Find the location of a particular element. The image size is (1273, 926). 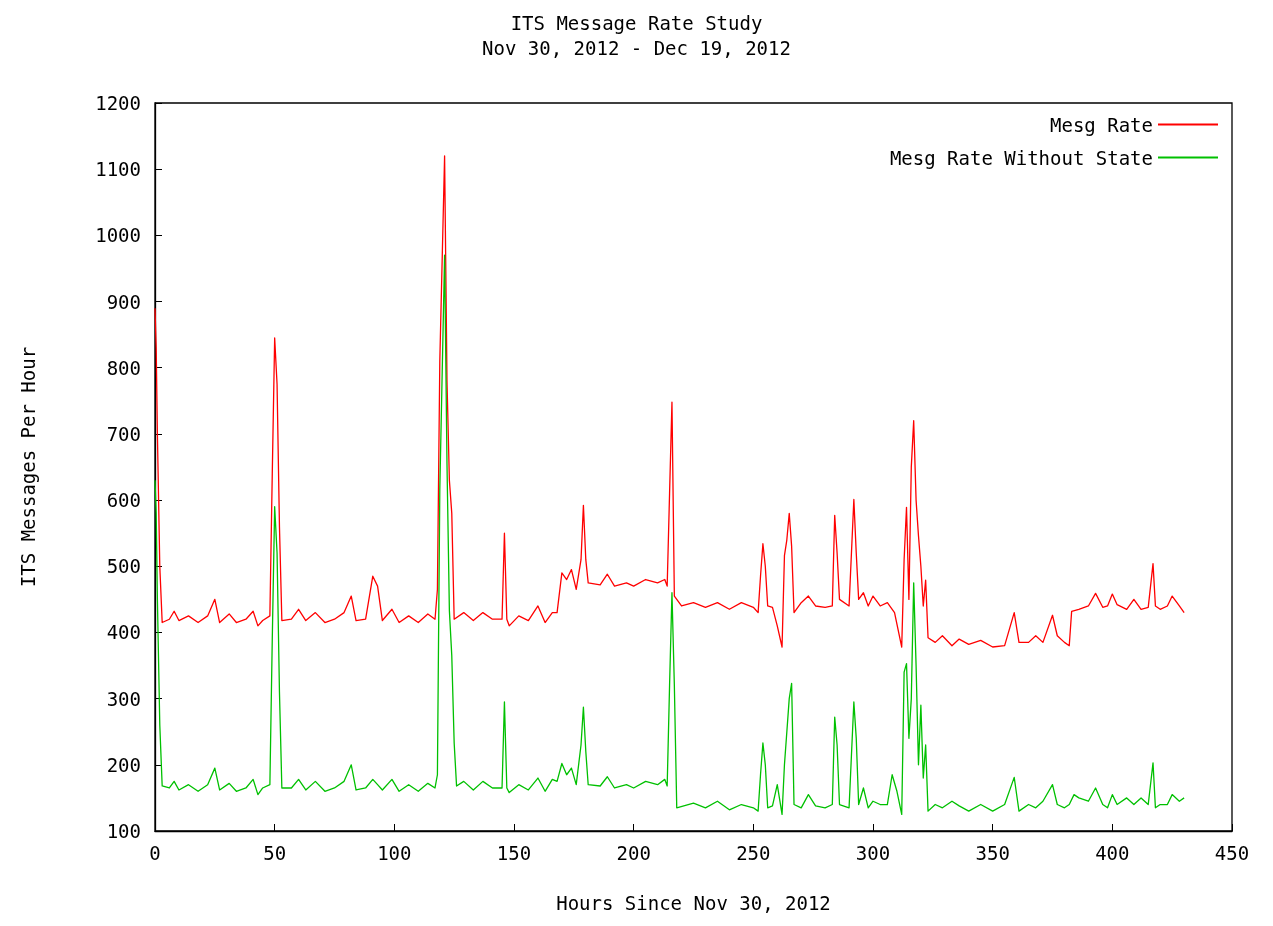

y-tick-label: 1200 is located at coordinates (118, 103).